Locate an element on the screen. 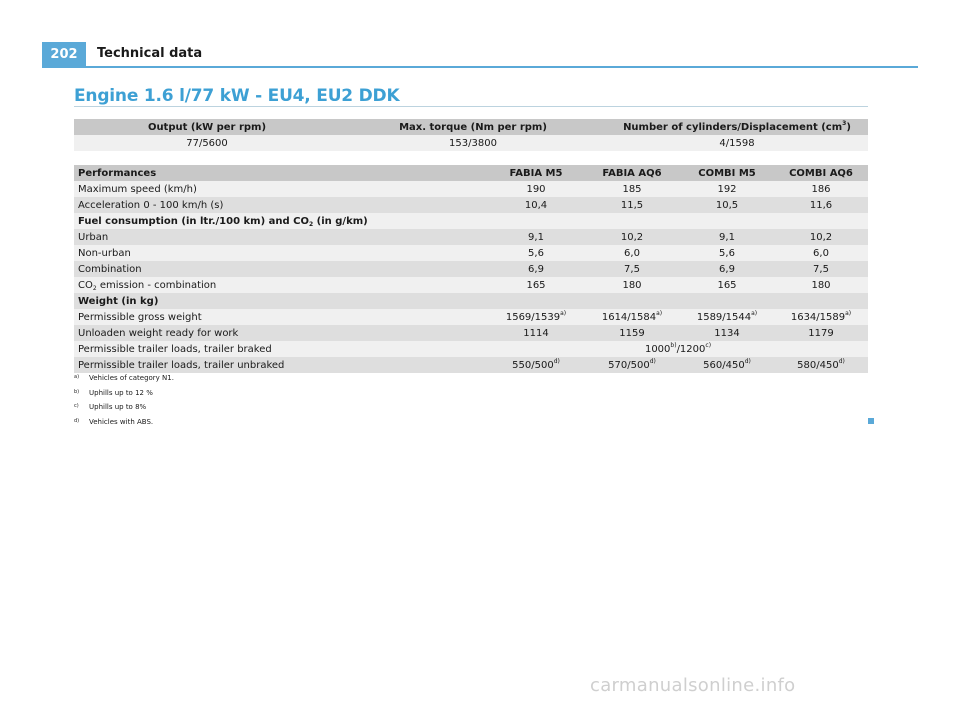  fabia-aq6-header: FABIA AQ6 is located at coordinates (632, 173).